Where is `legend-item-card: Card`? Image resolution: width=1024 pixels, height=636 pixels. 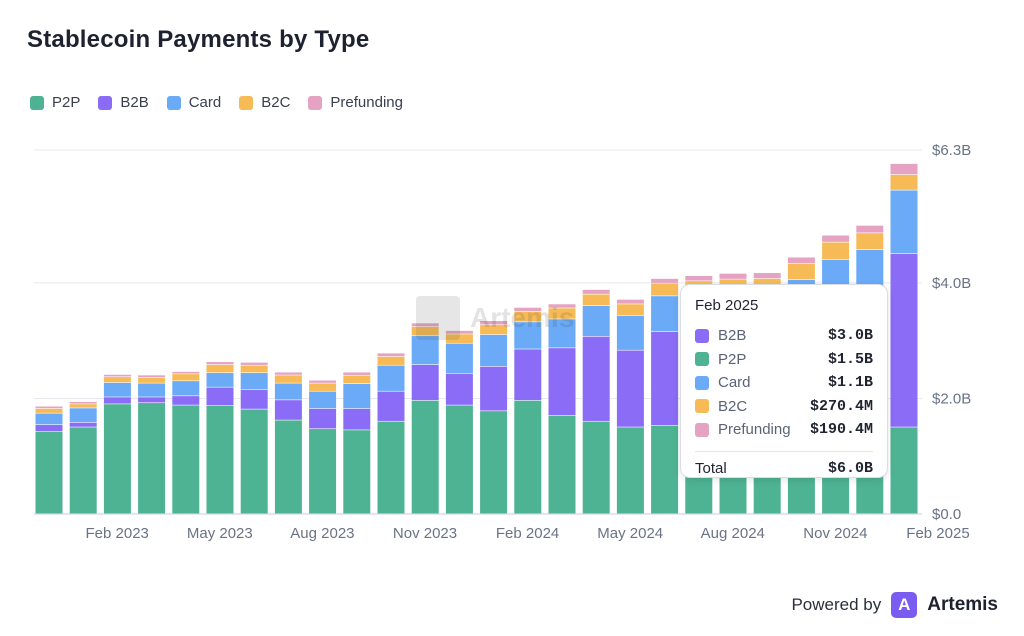 legend-item-card: Card is located at coordinates (194, 102).